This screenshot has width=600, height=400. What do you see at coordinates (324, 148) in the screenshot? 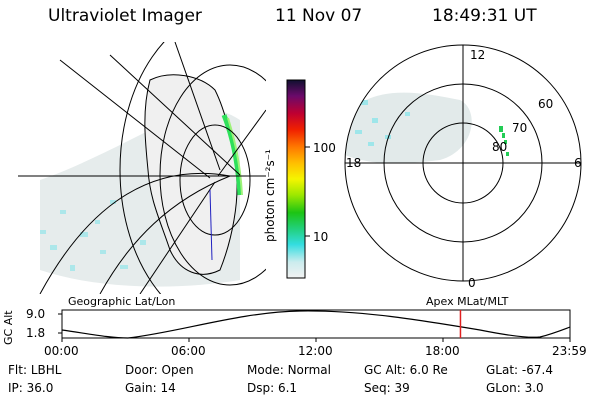
I see `colorbar-tick-100: 100` at bounding box center [324, 148].